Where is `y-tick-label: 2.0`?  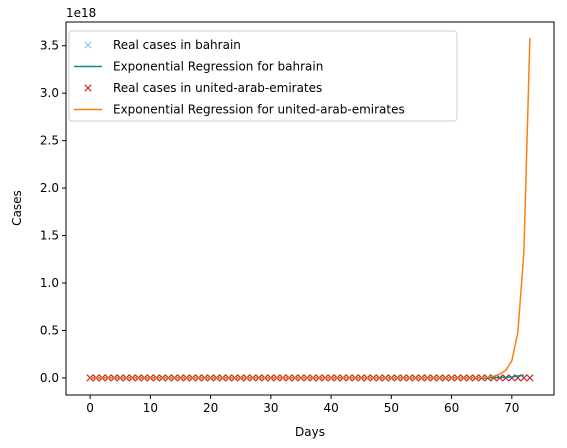 y-tick-label: 2.0 is located at coordinates (49, 188).